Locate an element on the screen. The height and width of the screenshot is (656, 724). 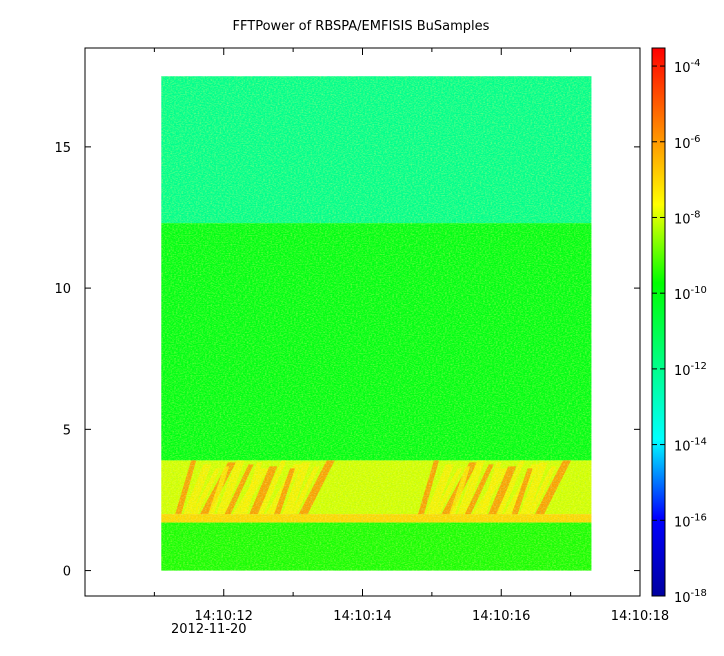
colorbar-tick-label: 10⁻¹⁸ is located at coordinates (690, 597).